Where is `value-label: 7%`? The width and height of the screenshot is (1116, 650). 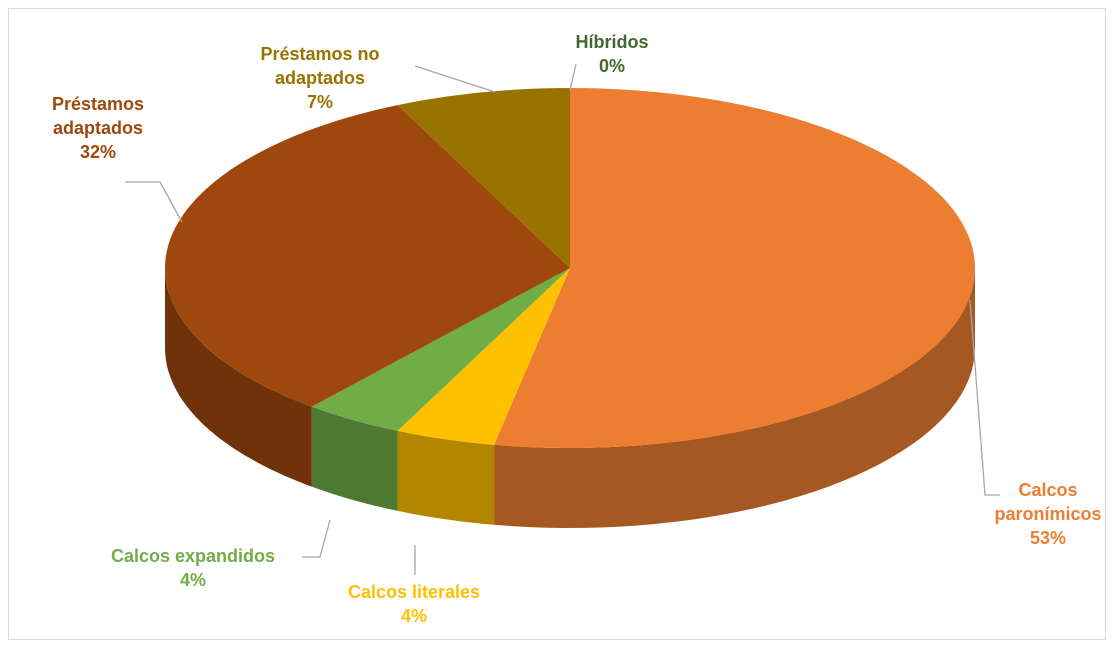
value-label: 7% is located at coordinates (319, 102).